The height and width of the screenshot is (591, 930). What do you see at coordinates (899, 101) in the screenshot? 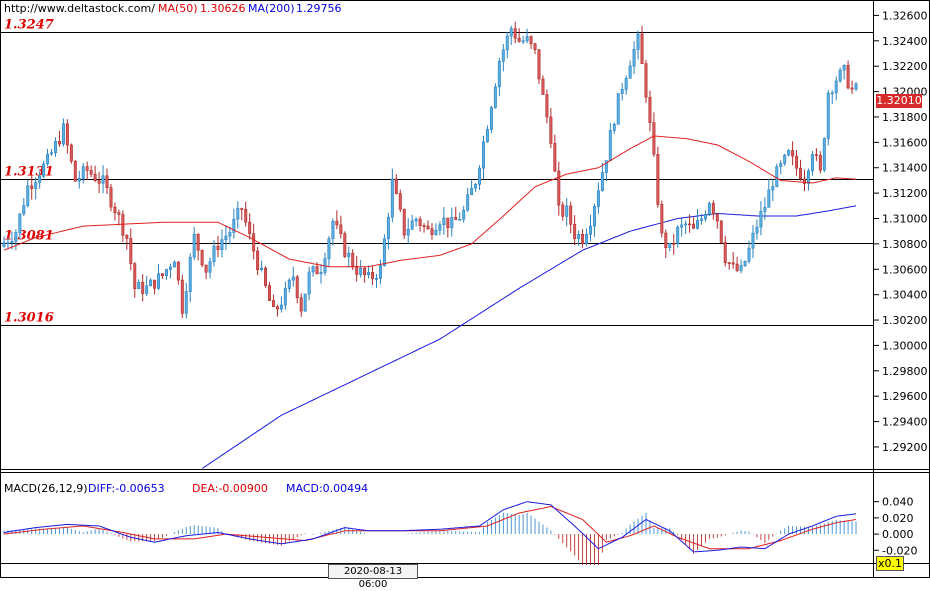
I see `current-price-tag: 1.32010` at bounding box center [899, 101].